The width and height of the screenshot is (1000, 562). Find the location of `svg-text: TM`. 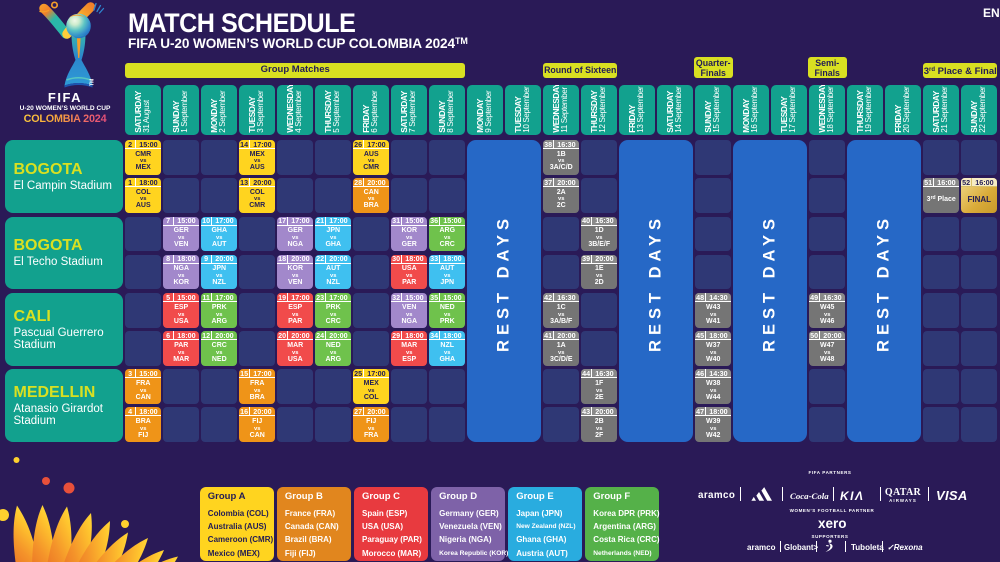

svg-text: TM is located at coordinates (93, 82).